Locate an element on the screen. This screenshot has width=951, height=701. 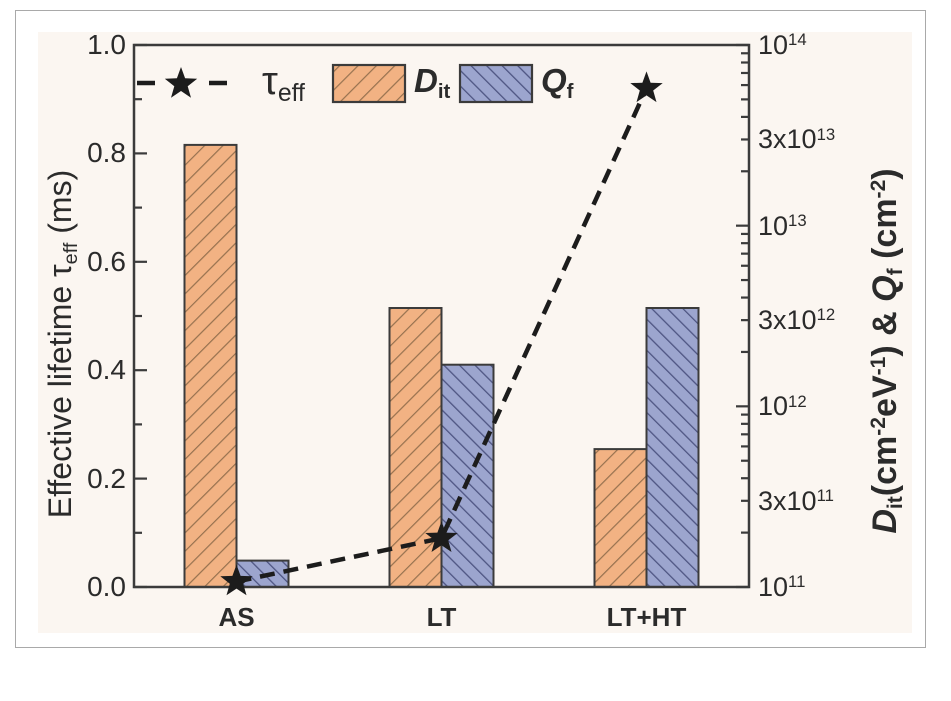
legend-label-tau-eff: τeff is located at coordinates (283, 83).